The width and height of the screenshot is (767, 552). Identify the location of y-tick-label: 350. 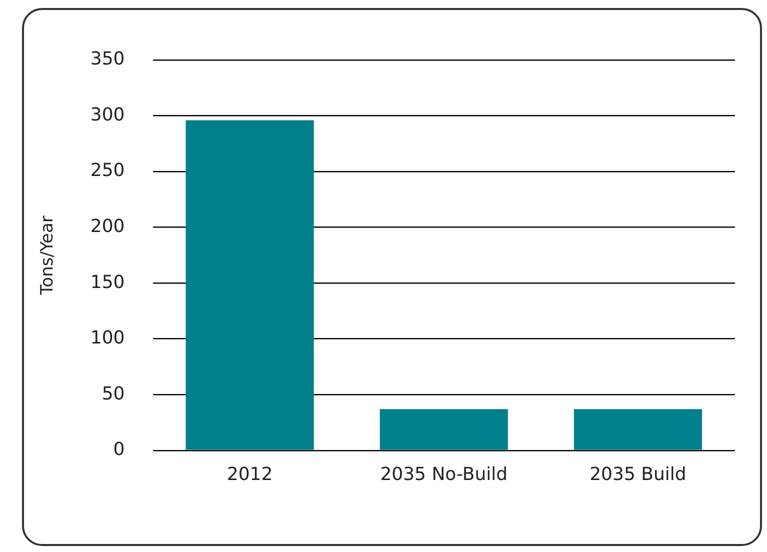
(107, 59).